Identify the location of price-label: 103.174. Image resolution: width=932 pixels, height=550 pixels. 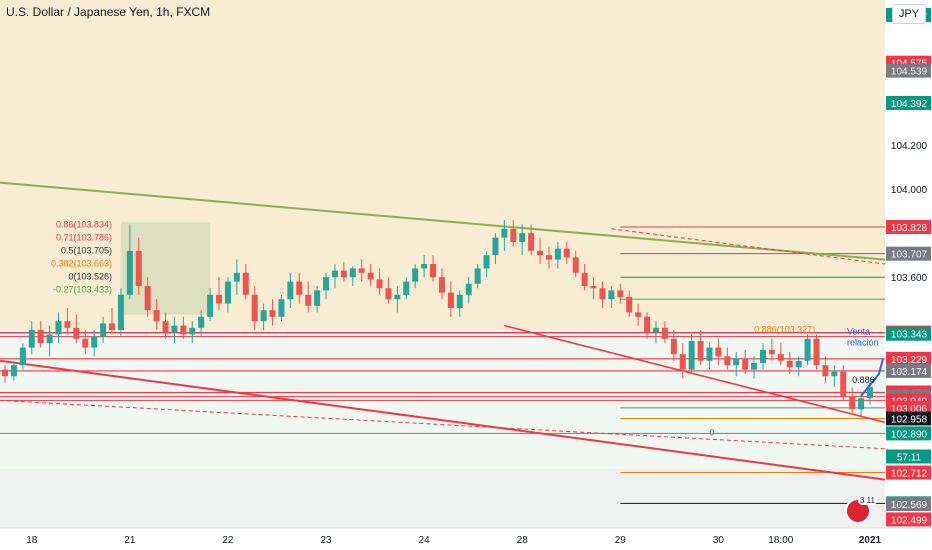
(909, 372).